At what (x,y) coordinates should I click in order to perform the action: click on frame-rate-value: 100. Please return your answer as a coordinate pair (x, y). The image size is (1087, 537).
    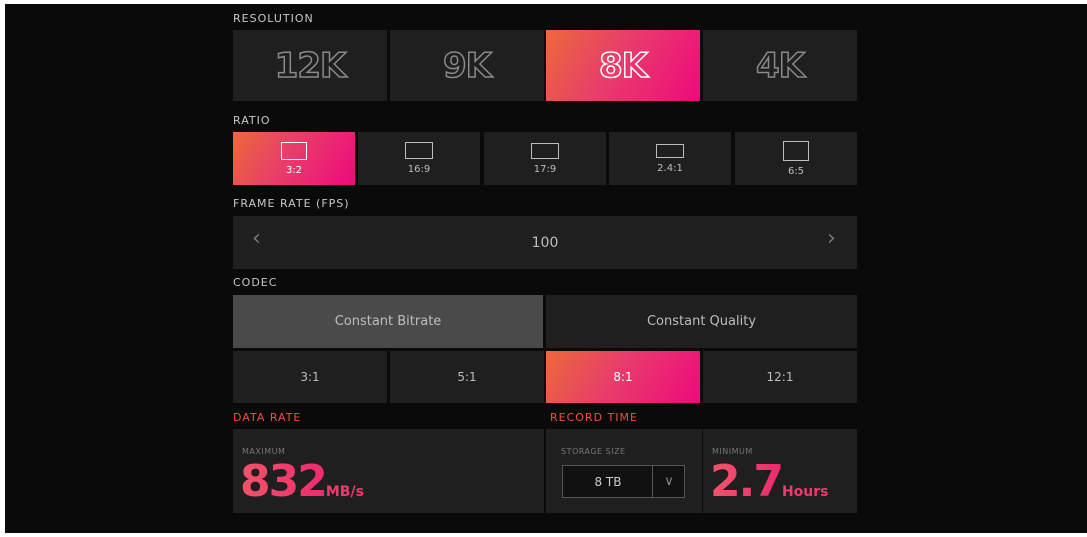
    Looking at the image, I should click on (545, 242).